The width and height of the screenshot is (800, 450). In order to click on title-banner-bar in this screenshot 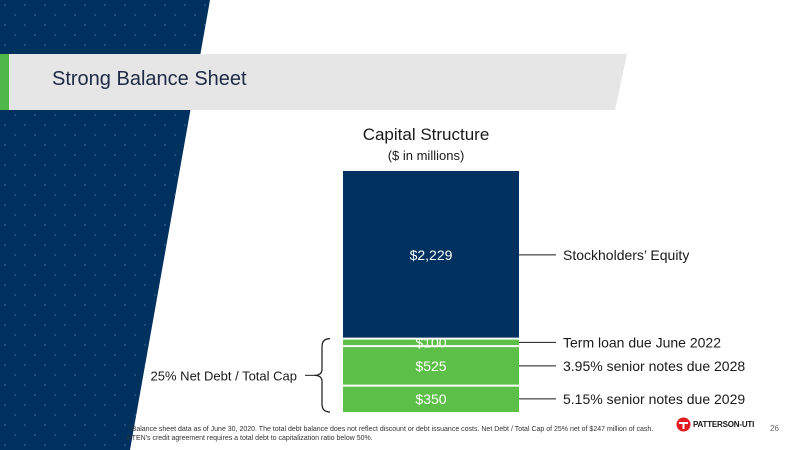, I will do `click(313, 82)`.